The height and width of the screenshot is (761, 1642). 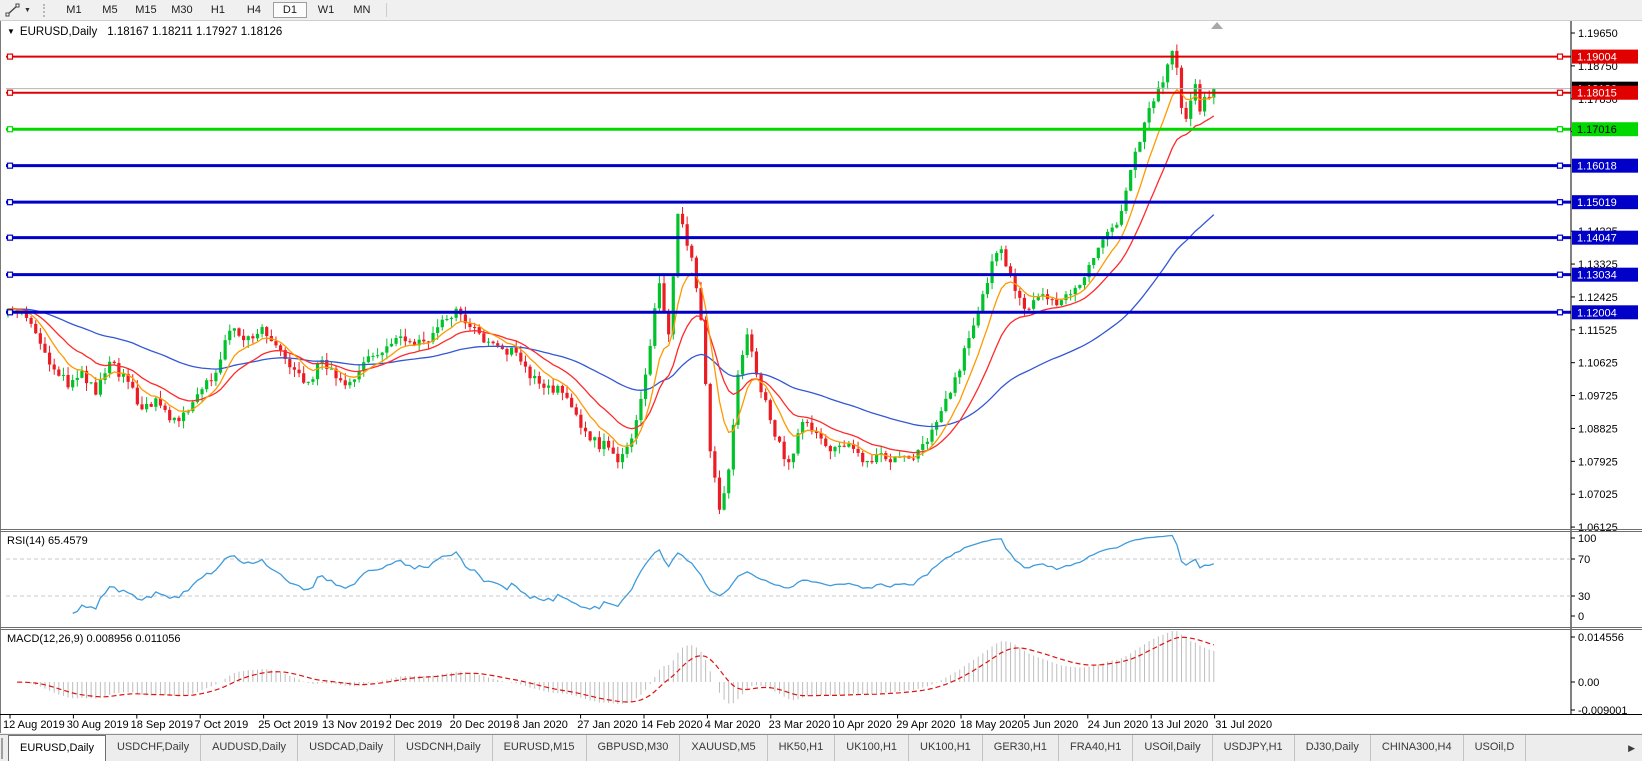 What do you see at coordinates (1597, 58) in the screenshot?
I see `svg-text: 1.19004` at bounding box center [1597, 58].